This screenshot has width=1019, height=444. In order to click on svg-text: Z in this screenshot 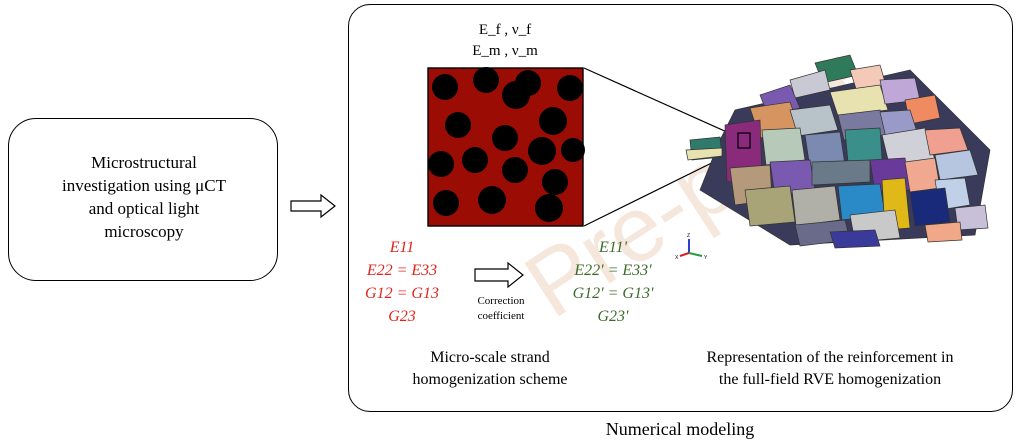, I will do `click(688, 236)`.